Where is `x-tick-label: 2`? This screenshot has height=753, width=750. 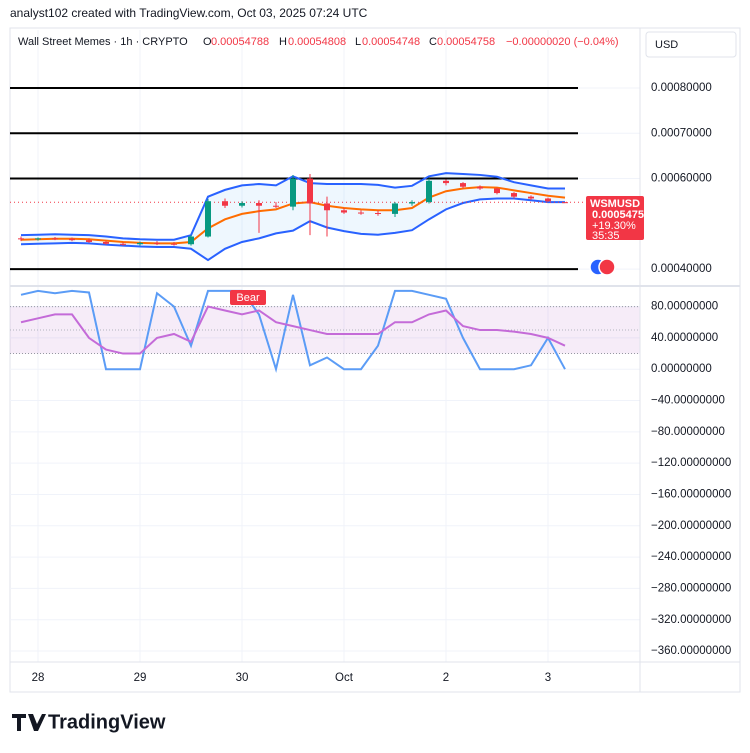 x-tick-label: 2 is located at coordinates (446, 678).